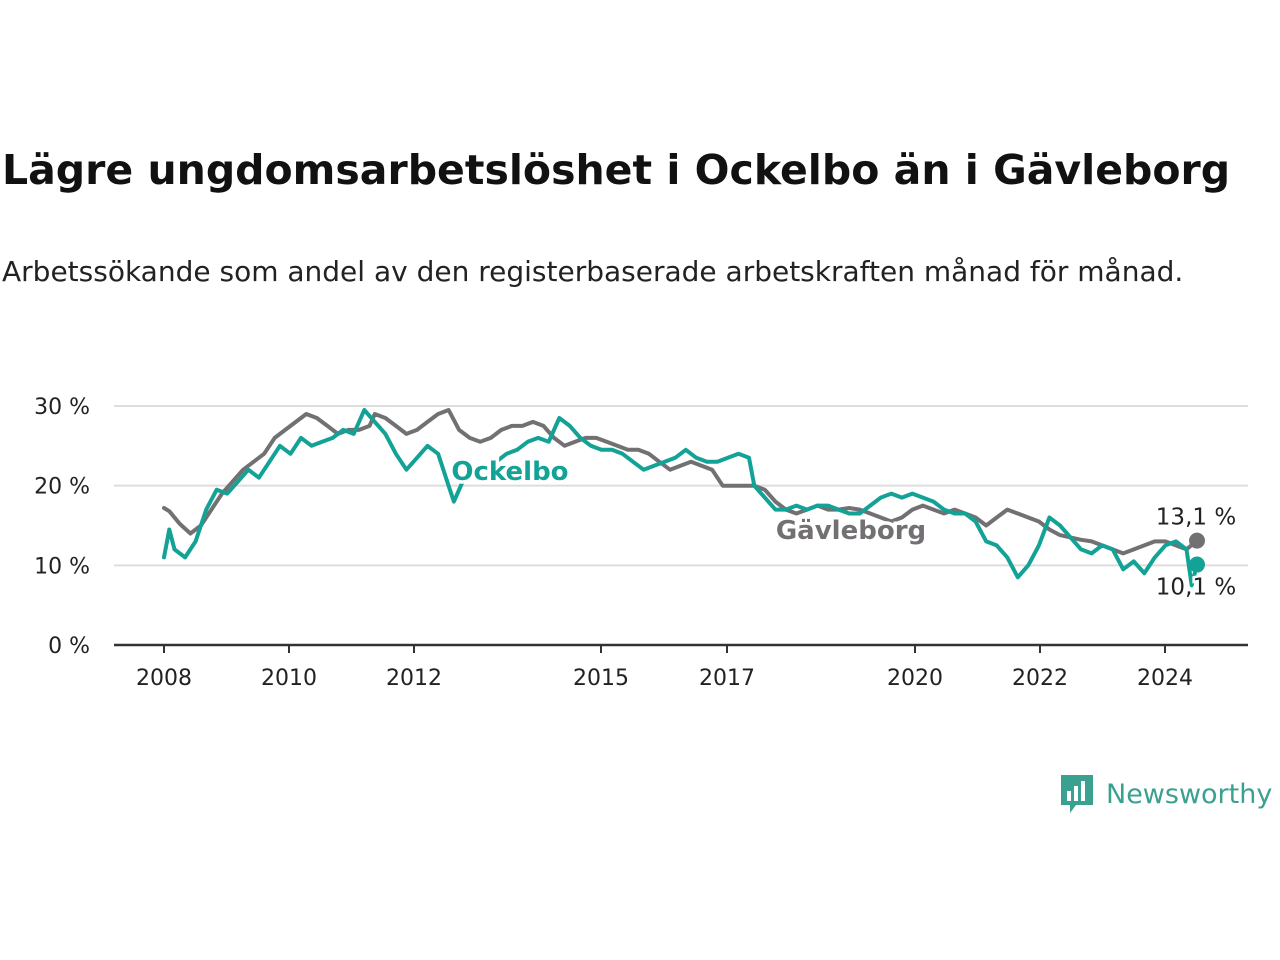 Image resolution: width=1280 pixels, height=960 pixels. Describe the element at coordinates (69, 646) in the screenshot. I see `y-tick-label: 0 %` at that location.